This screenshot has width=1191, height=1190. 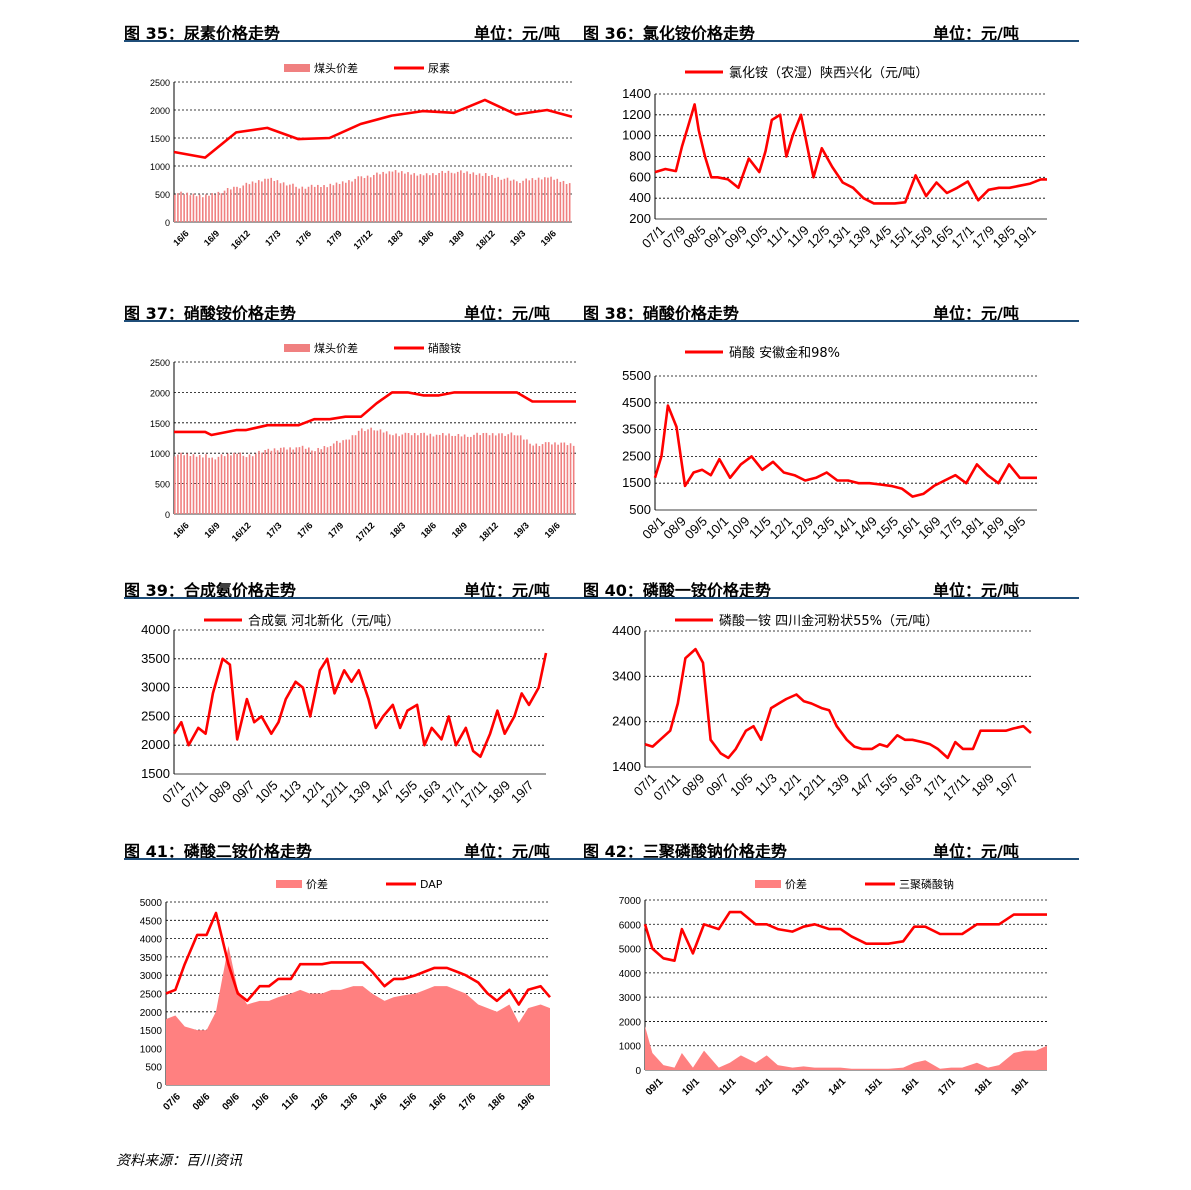 I want to click on y-tick-label: 3400, so click(x=626, y=675).